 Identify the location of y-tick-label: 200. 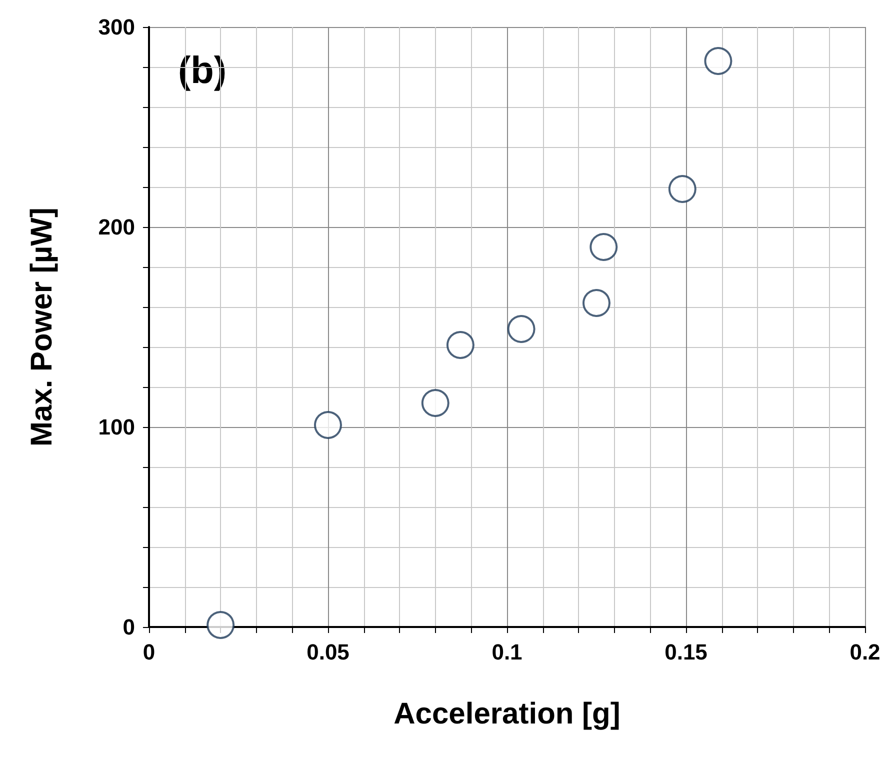
(116, 227).